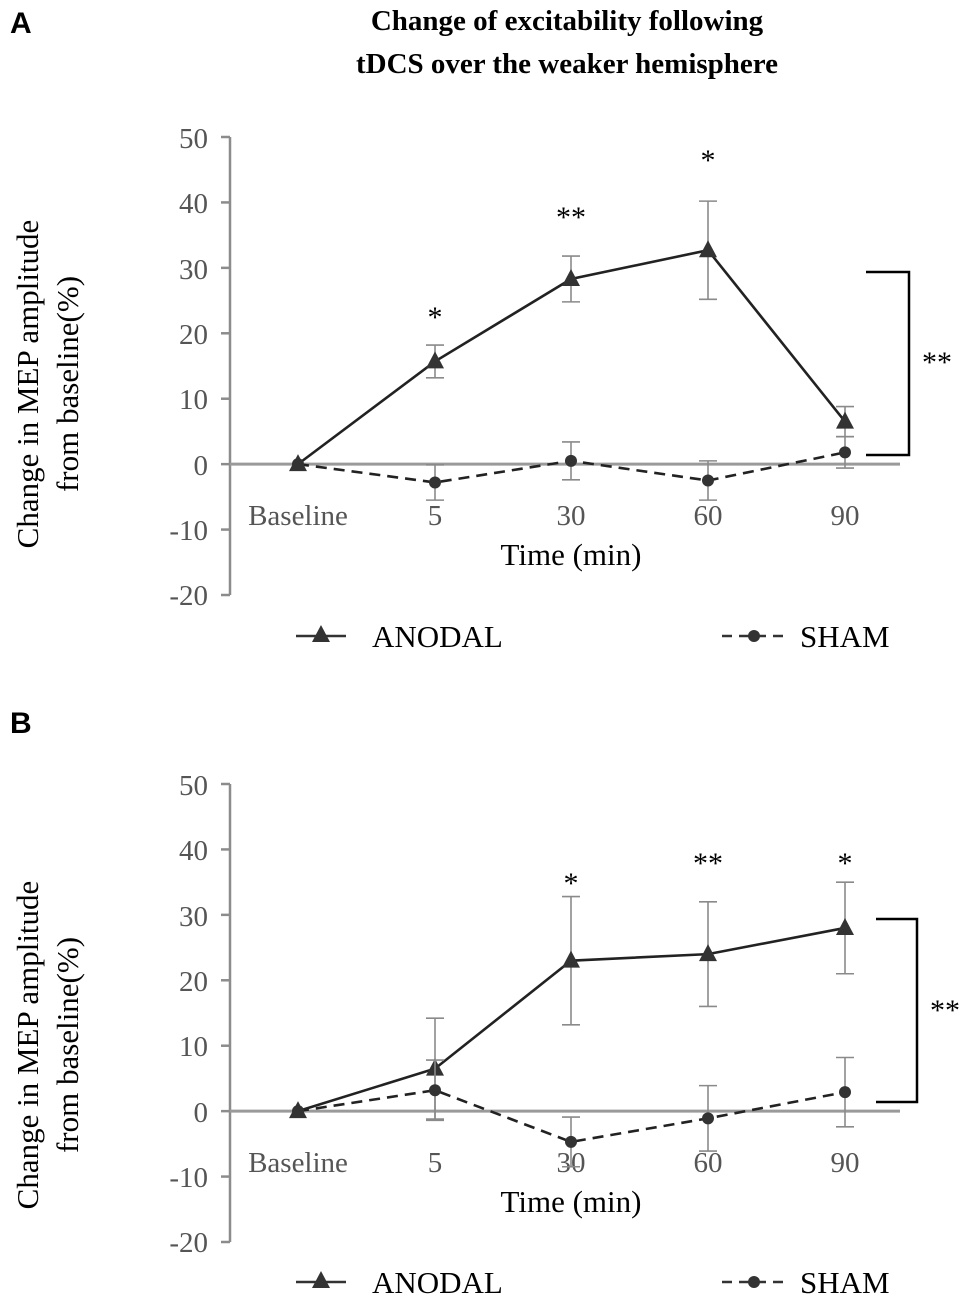 Image resolution: width=970 pixels, height=1300 pixels. Describe the element at coordinates (571, 1116) in the screenshot. I see `series-line-sham` at that location.